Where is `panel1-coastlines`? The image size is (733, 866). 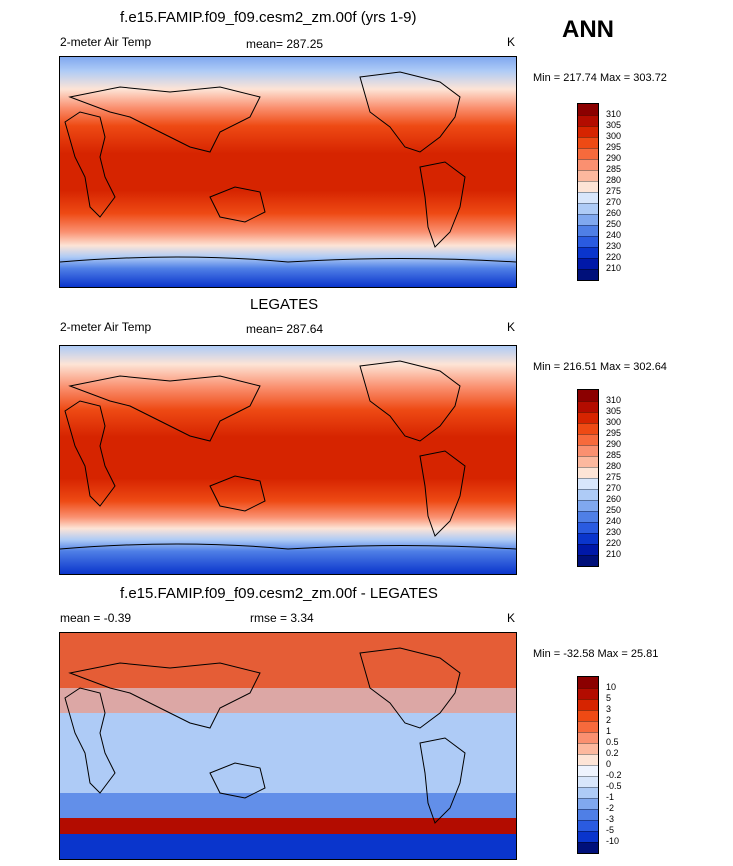 panel1-coastlines is located at coordinates (288, 167).